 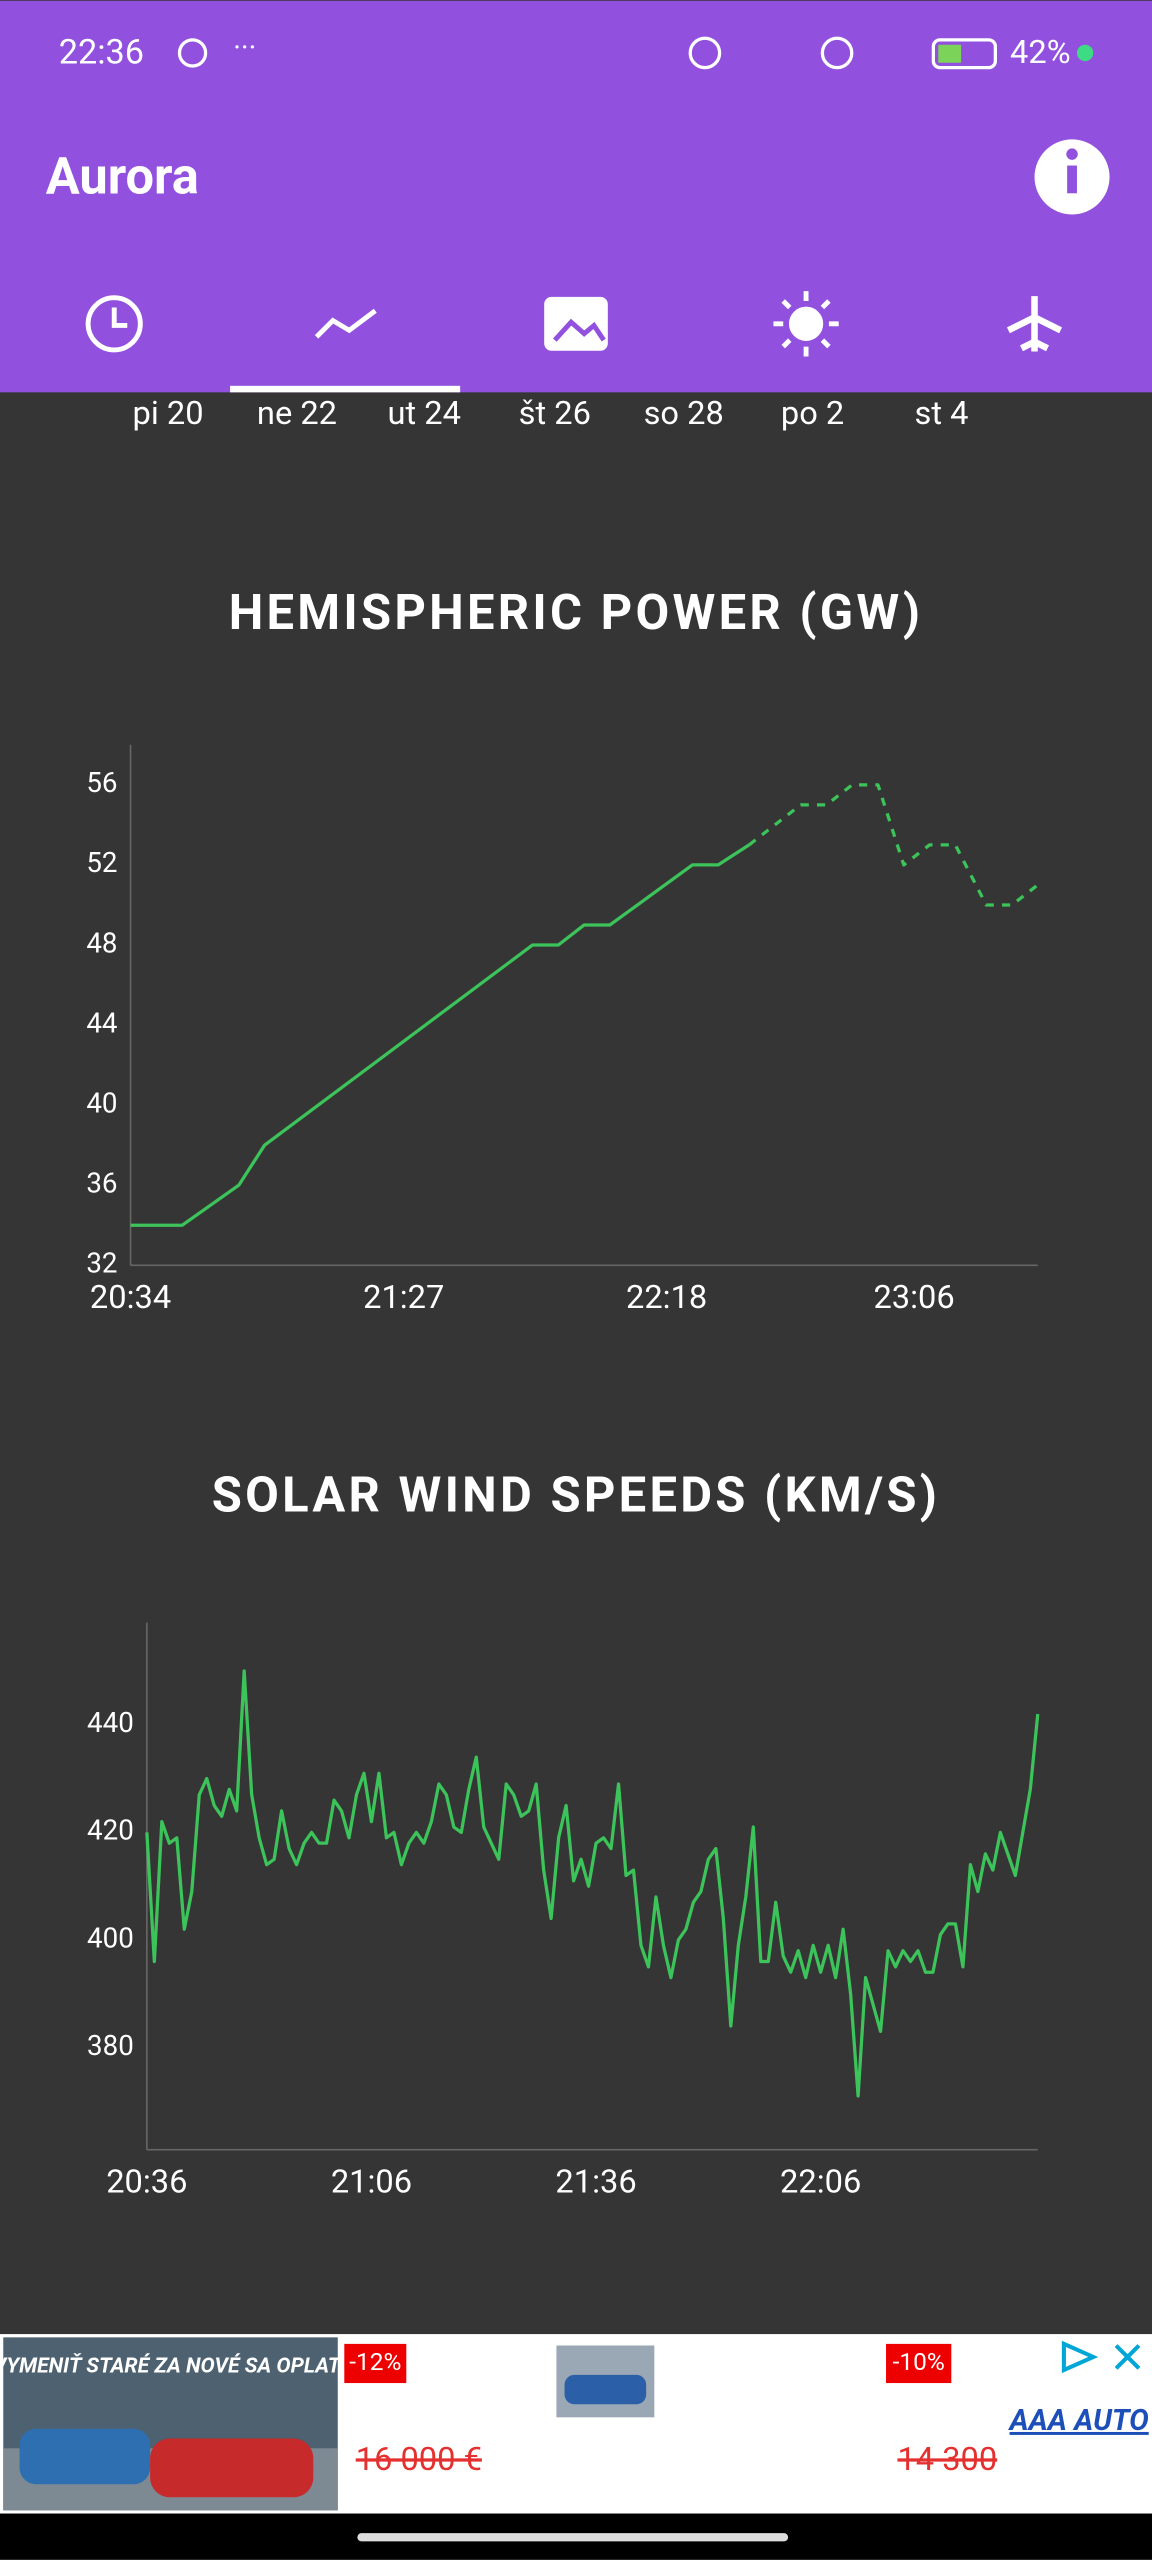 What do you see at coordinates (947, 2459) in the screenshot?
I see `ad-price: 14 300` at bounding box center [947, 2459].